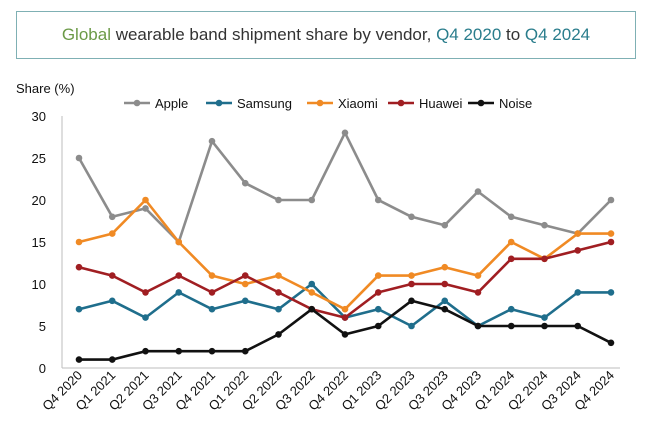 This screenshot has height=446, width=653. I want to click on title-to: to, so click(513, 34).